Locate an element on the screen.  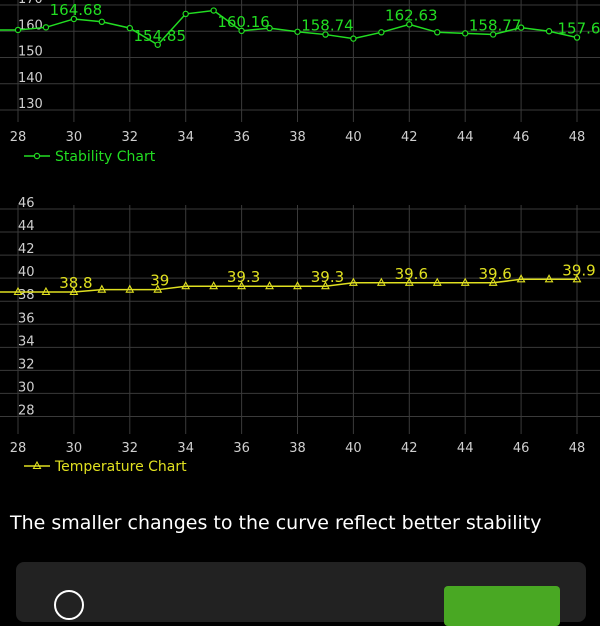
temperature-x-tick-label: 36 is located at coordinates (241, 448).